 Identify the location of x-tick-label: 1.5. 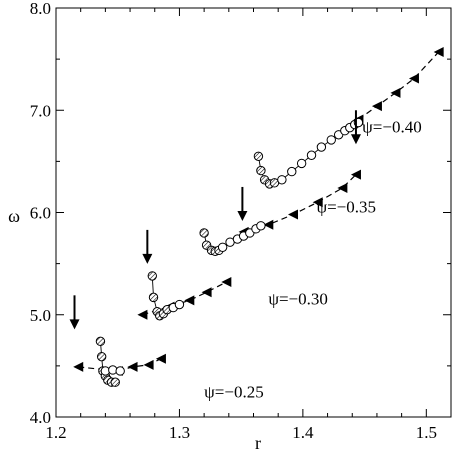
(426, 432).